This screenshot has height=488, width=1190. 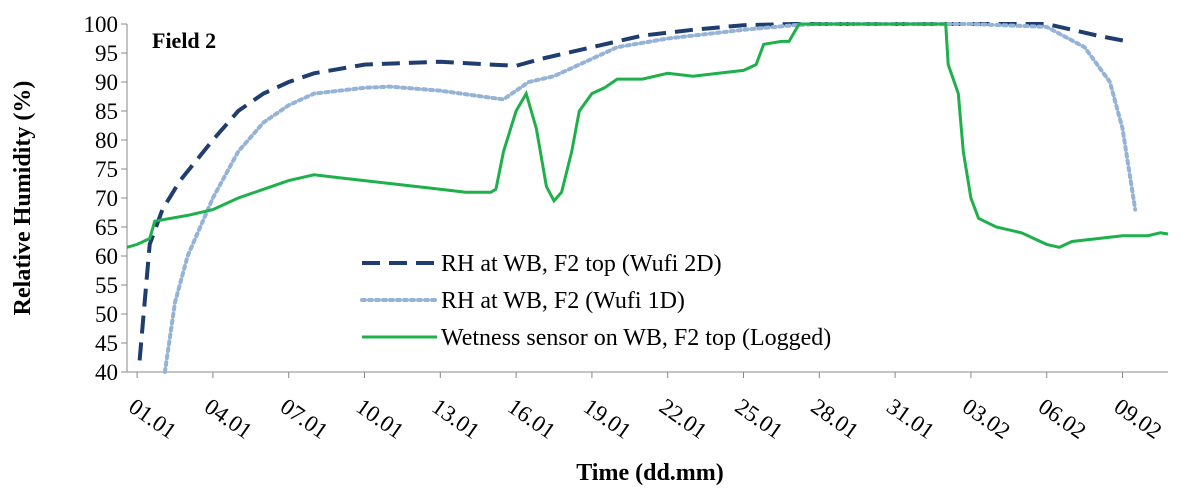 What do you see at coordinates (23, 198) in the screenshot?
I see `y-axis-label: Relative Humidity (%)` at bounding box center [23, 198].